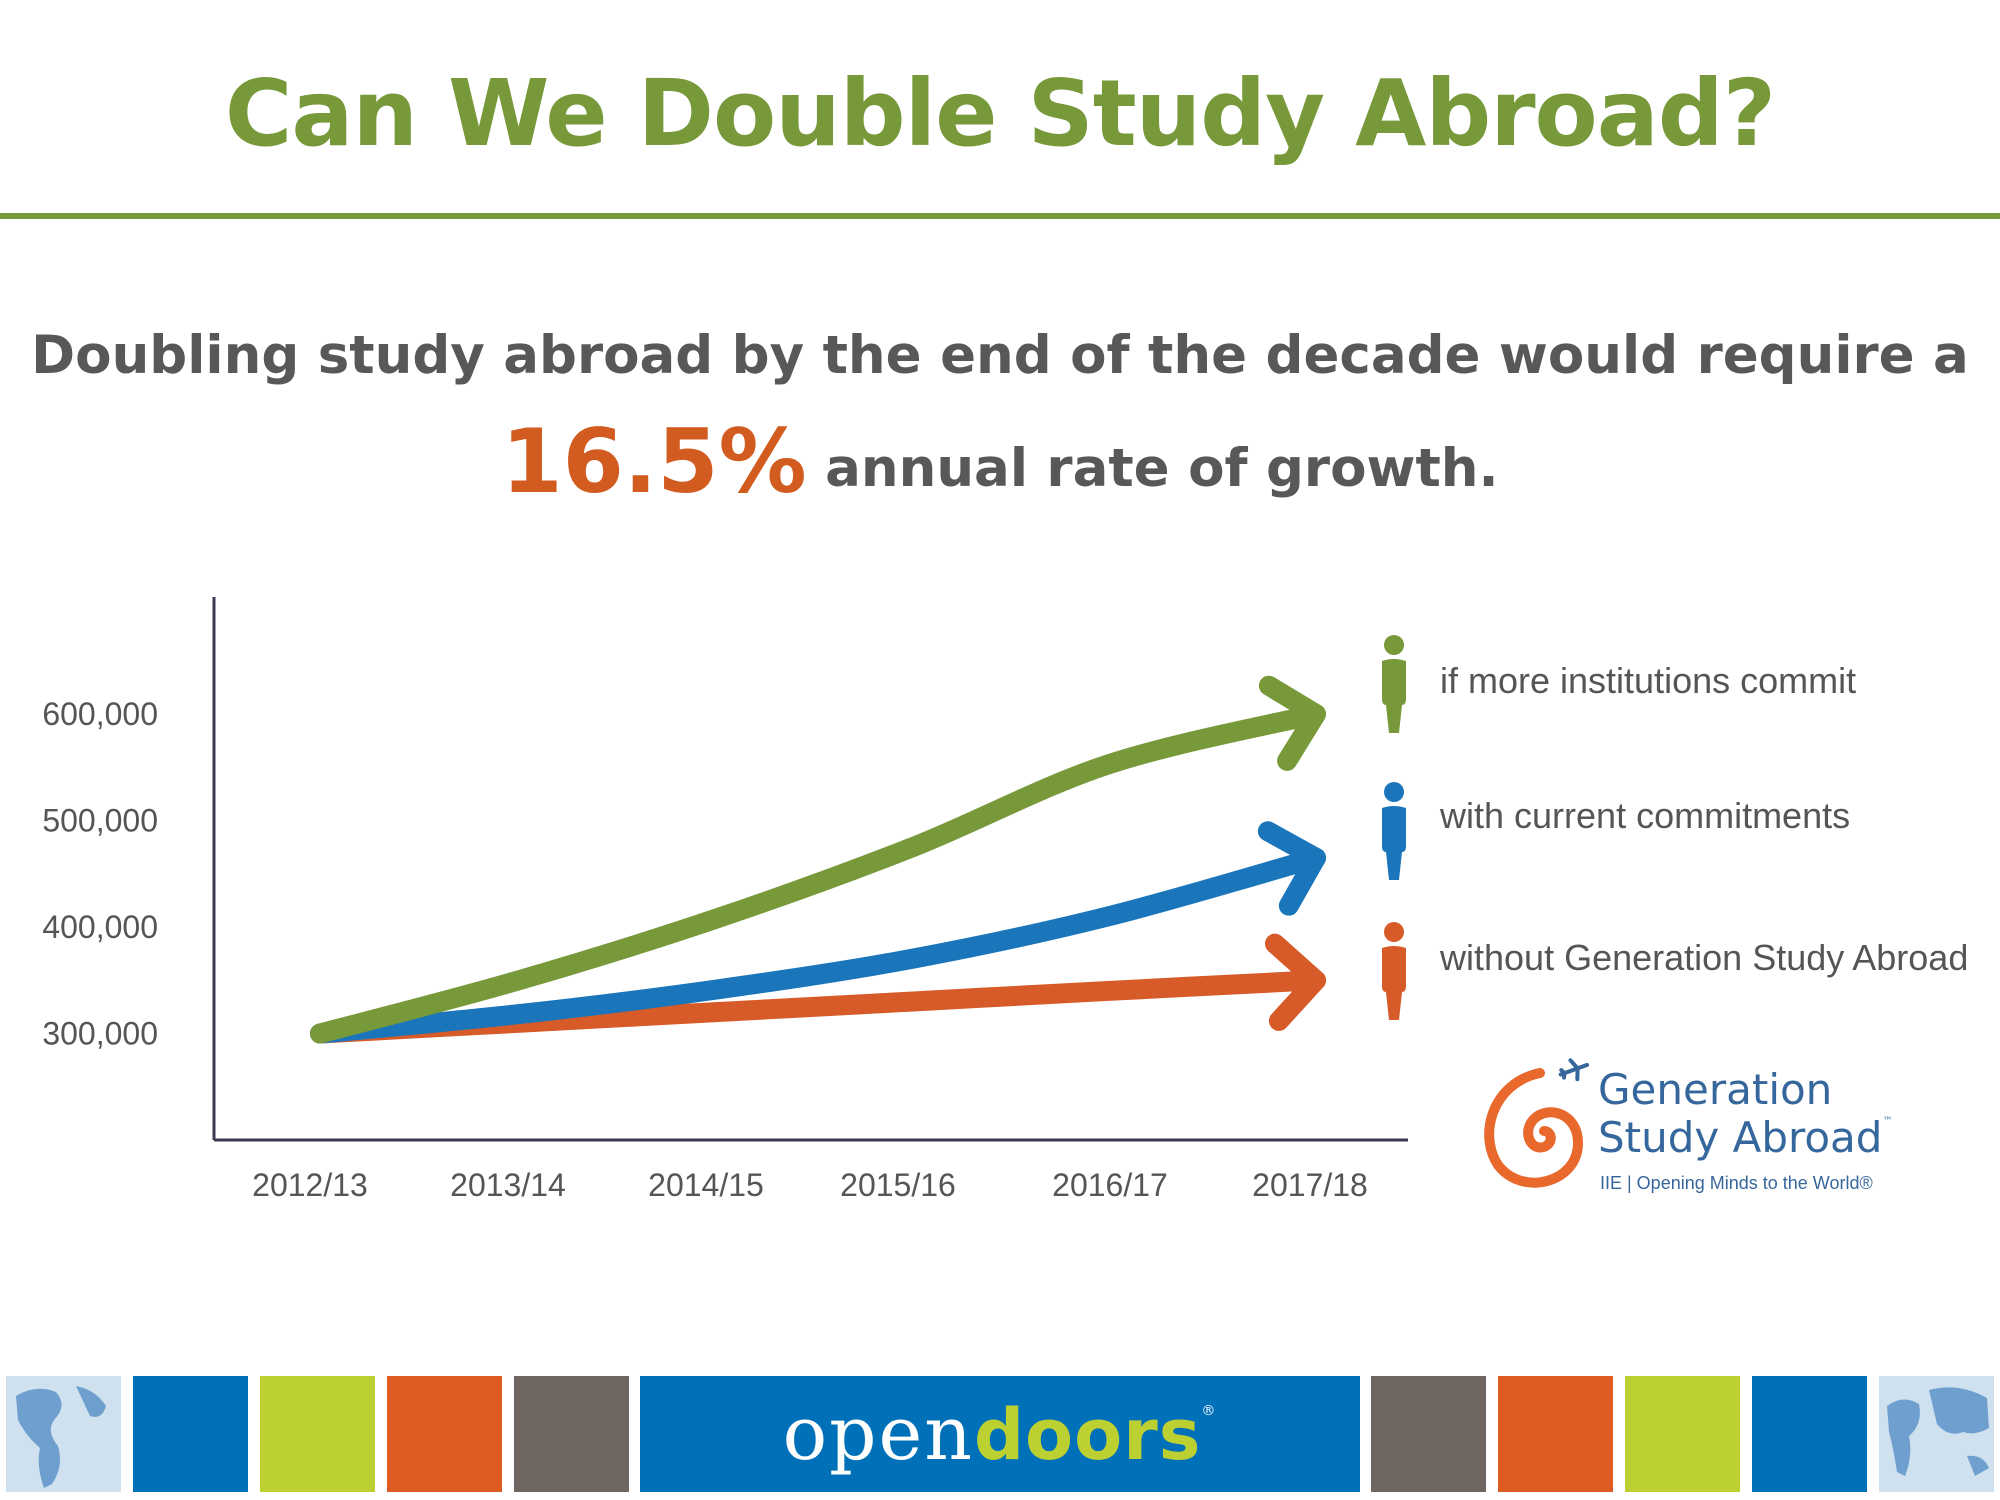  I want to click on legend-label-blue: with current commitments, so click(1645, 815).